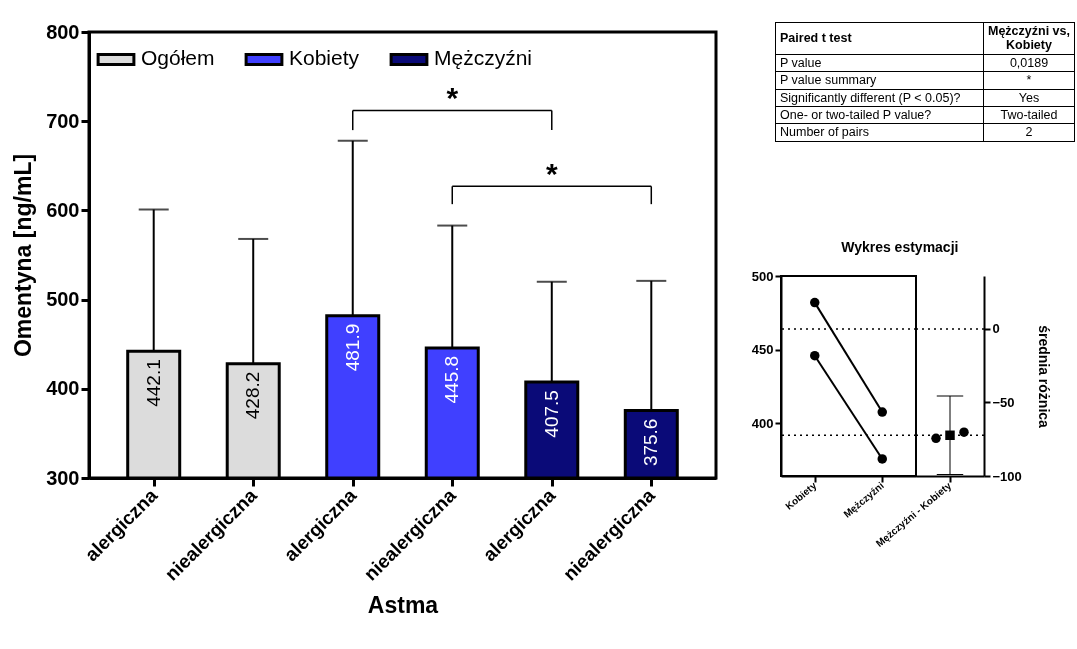  Describe the element at coordinates (1029, 63) in the screenshot. I see `text: 0,0189` at that location.